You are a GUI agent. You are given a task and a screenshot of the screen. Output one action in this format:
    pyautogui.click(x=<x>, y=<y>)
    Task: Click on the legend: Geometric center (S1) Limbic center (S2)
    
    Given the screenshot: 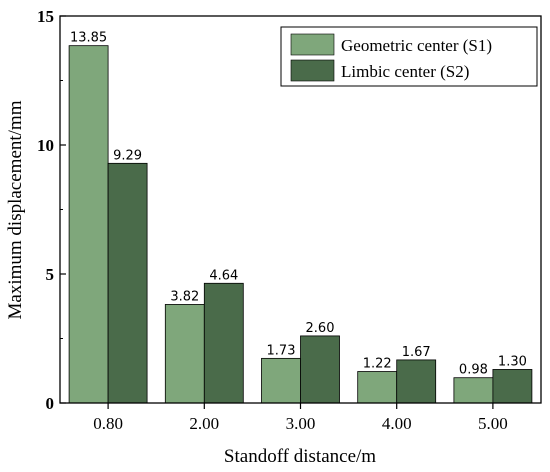 What is the action you would take?
    pyautogui.click(x=409, y=56)
    